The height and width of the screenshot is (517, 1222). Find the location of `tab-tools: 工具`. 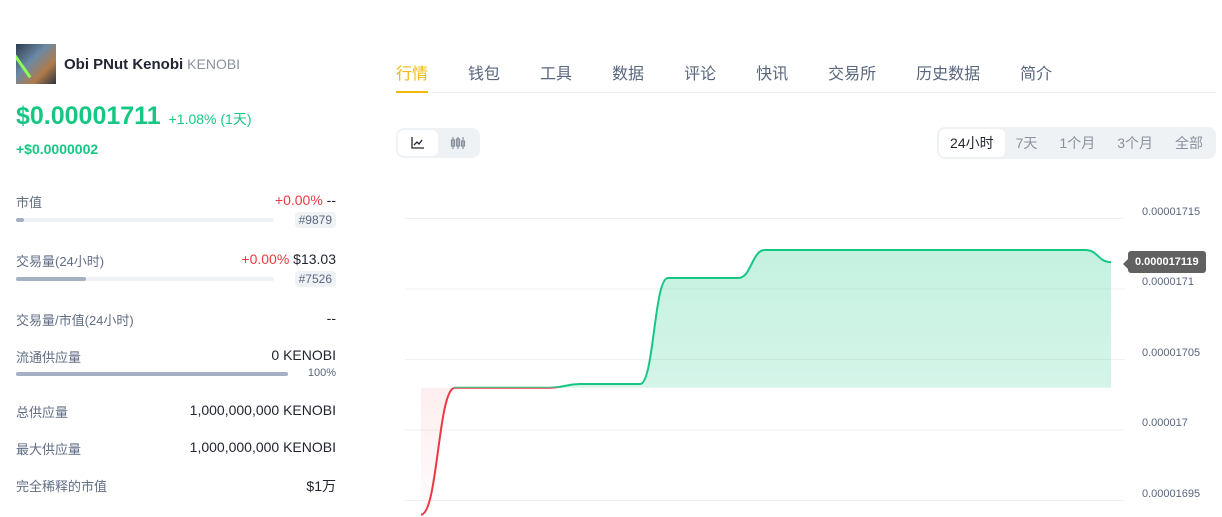

tab-tools: 工具 is located at coordinates (556, 74).